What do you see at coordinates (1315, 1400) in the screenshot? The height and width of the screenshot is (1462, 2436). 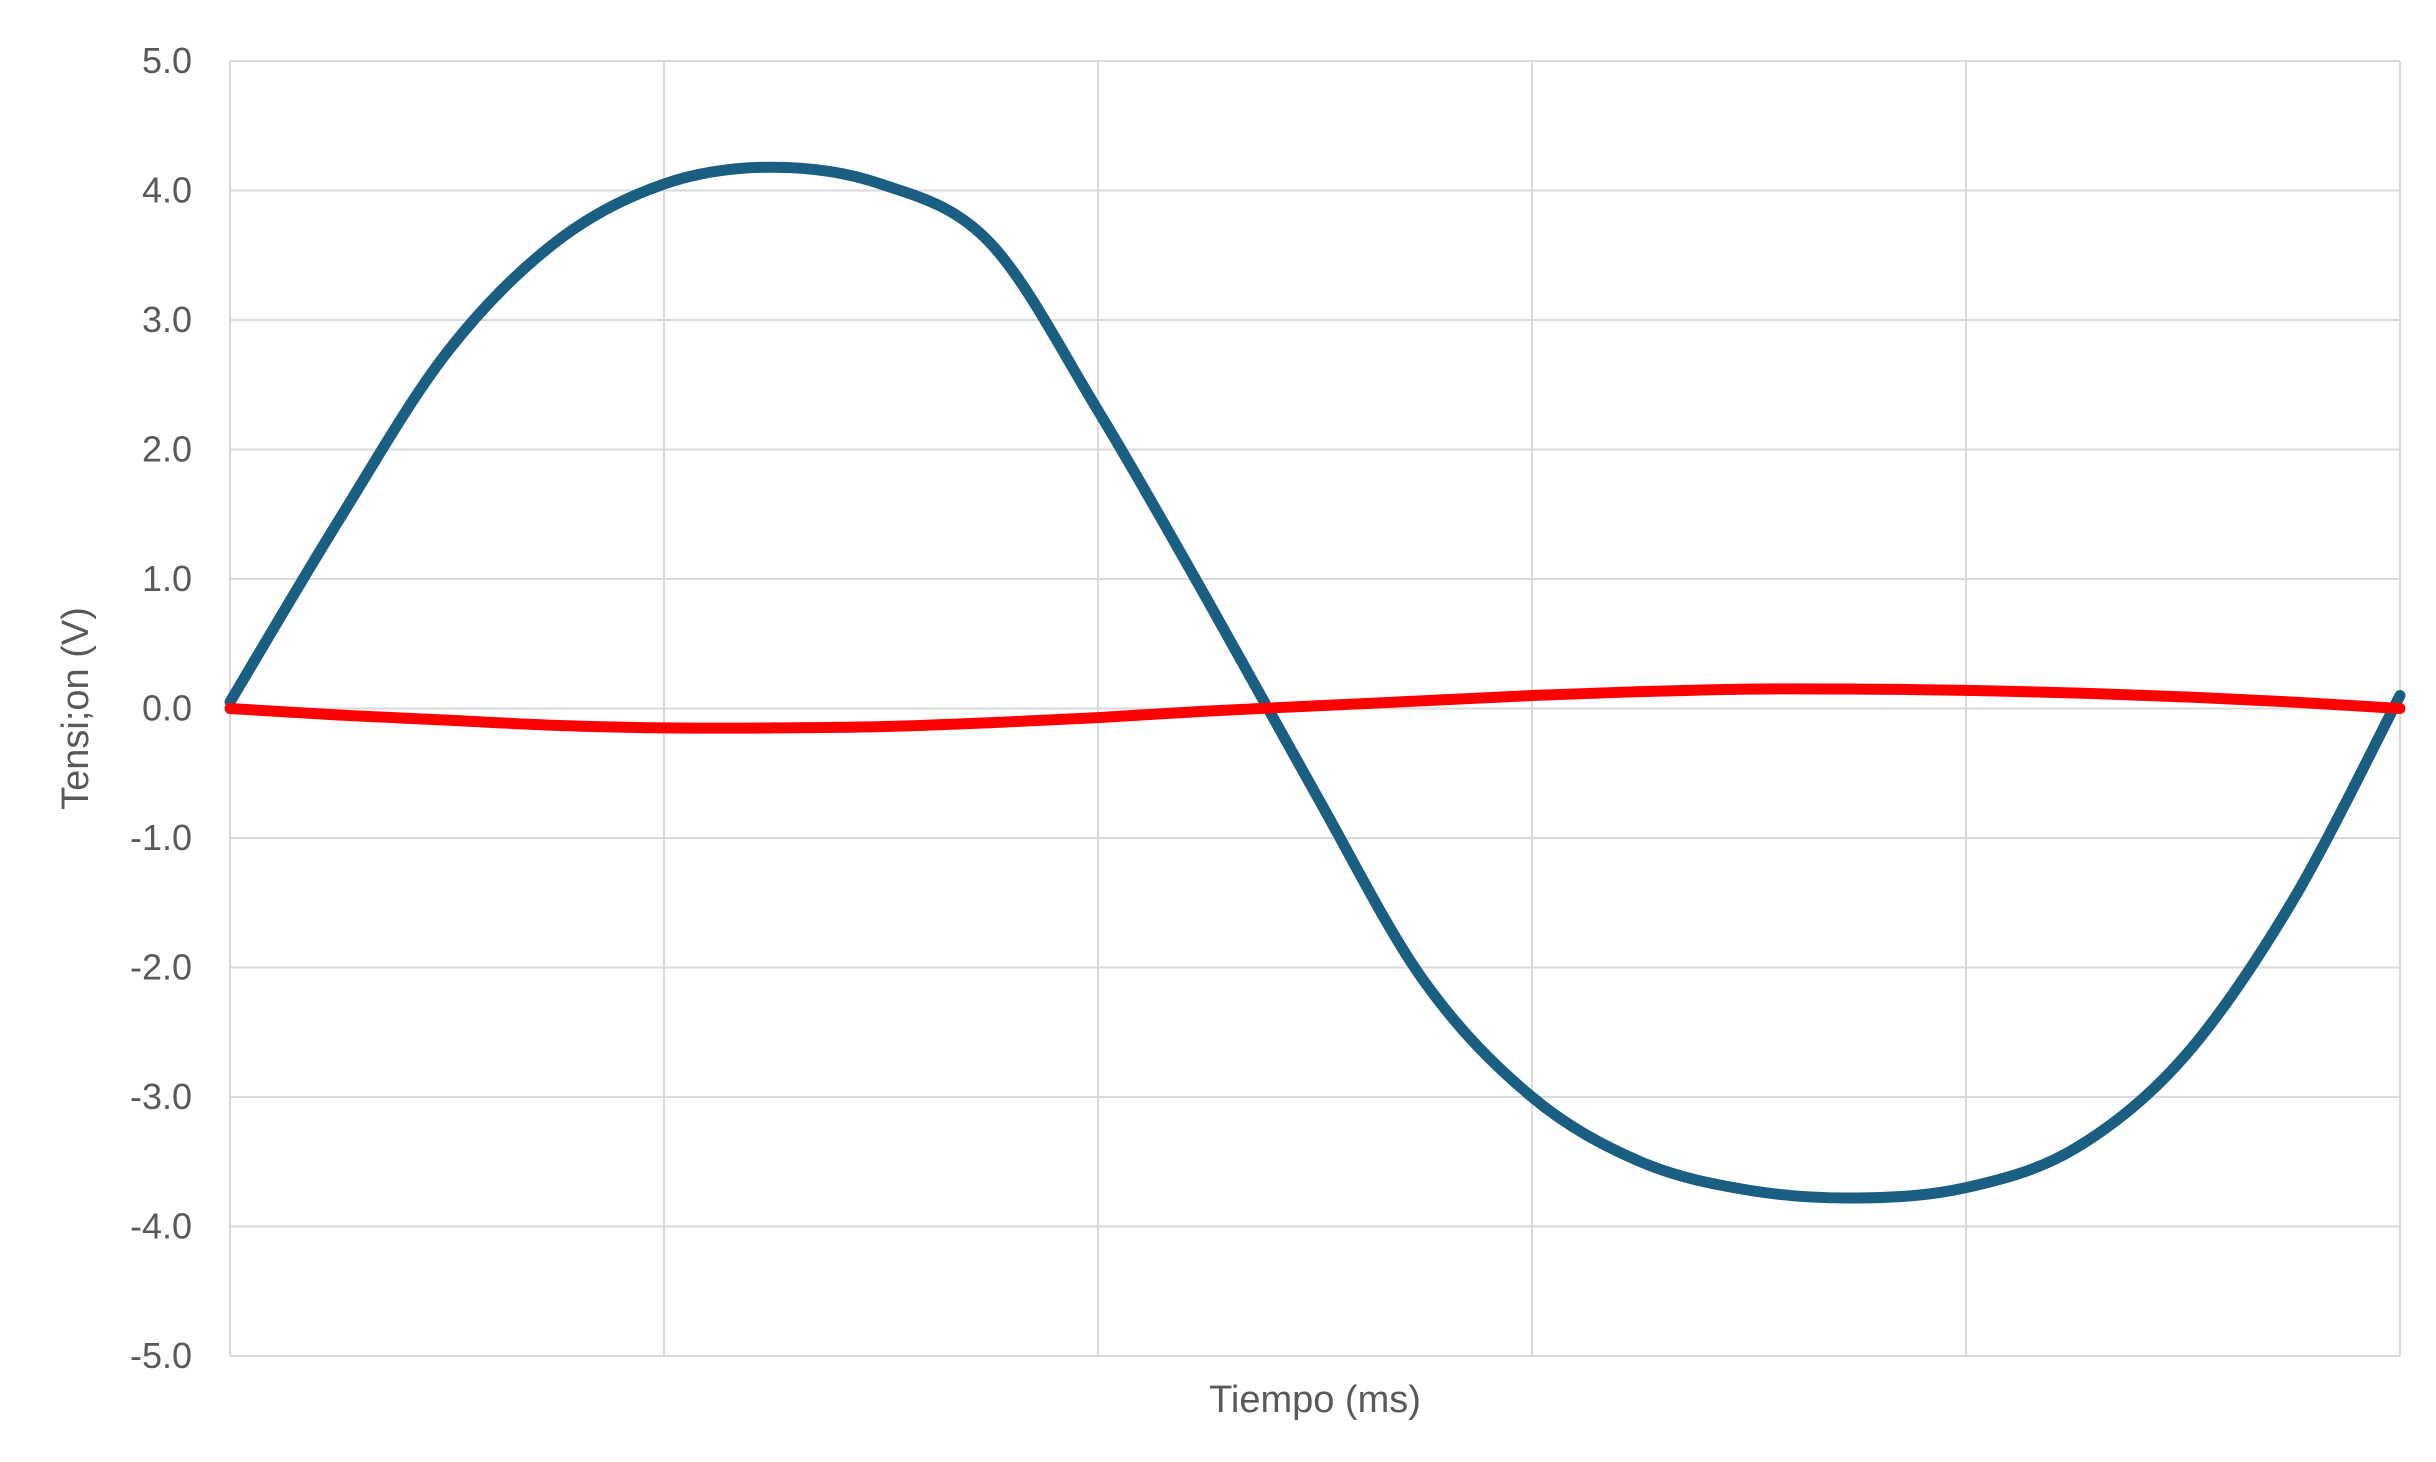 I see `x-axis-title: Tiempo (ms)` at bounding box center [1315, 1400].